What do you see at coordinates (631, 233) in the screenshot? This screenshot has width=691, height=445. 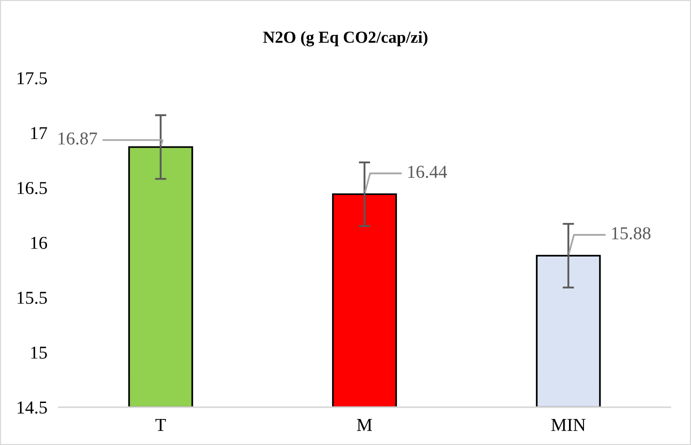 I see `data-label: 15.88` at bounding box center [631, 233].